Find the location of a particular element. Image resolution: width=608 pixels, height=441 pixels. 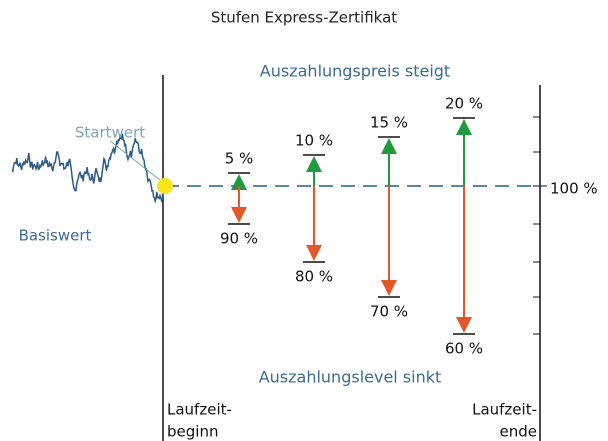

up-label: 10 % is located at coordinates (314, 141).